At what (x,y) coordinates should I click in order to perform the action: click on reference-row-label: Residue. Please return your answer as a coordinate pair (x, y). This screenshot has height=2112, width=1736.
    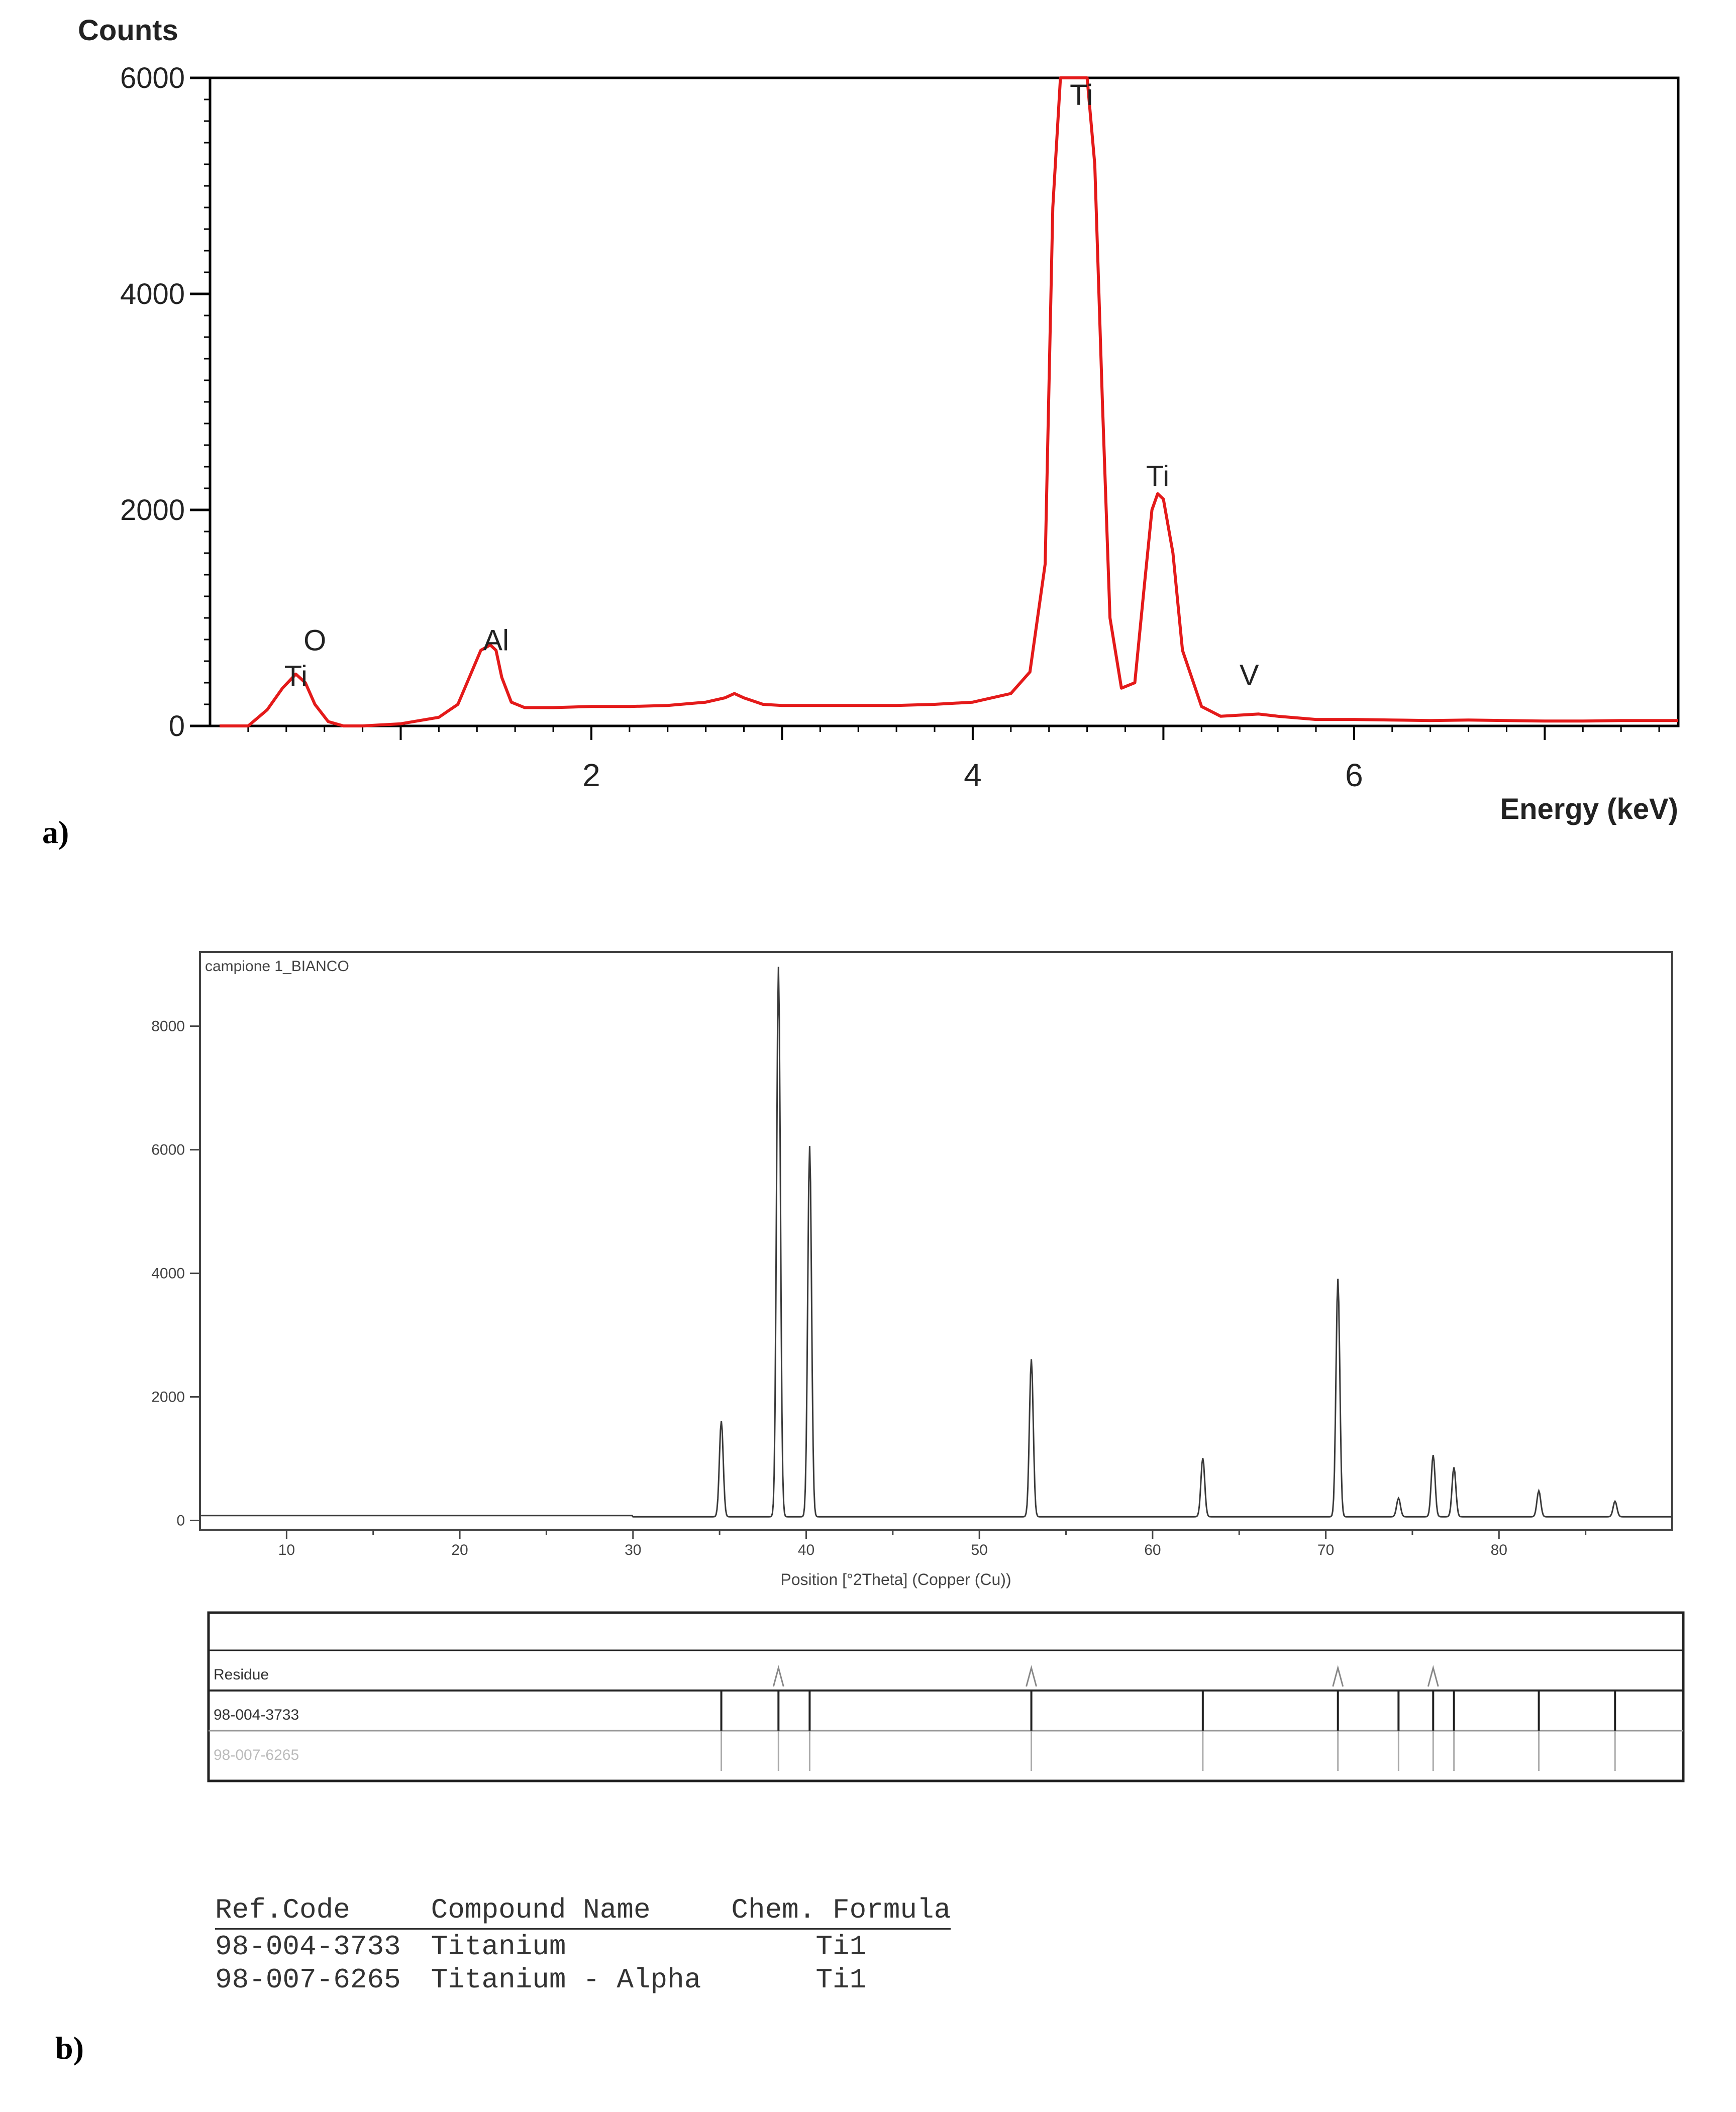
    Looking at the image, I should click on (241, 1675).